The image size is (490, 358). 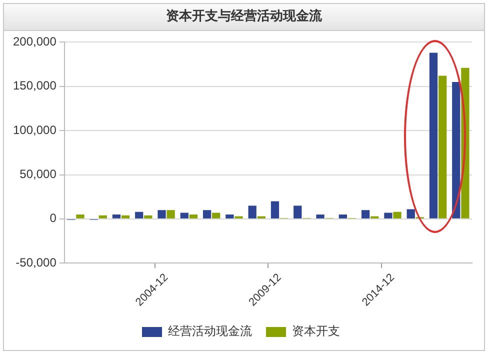 I want to click on y-tick-label: 100,000, so click(x=34, y=129).